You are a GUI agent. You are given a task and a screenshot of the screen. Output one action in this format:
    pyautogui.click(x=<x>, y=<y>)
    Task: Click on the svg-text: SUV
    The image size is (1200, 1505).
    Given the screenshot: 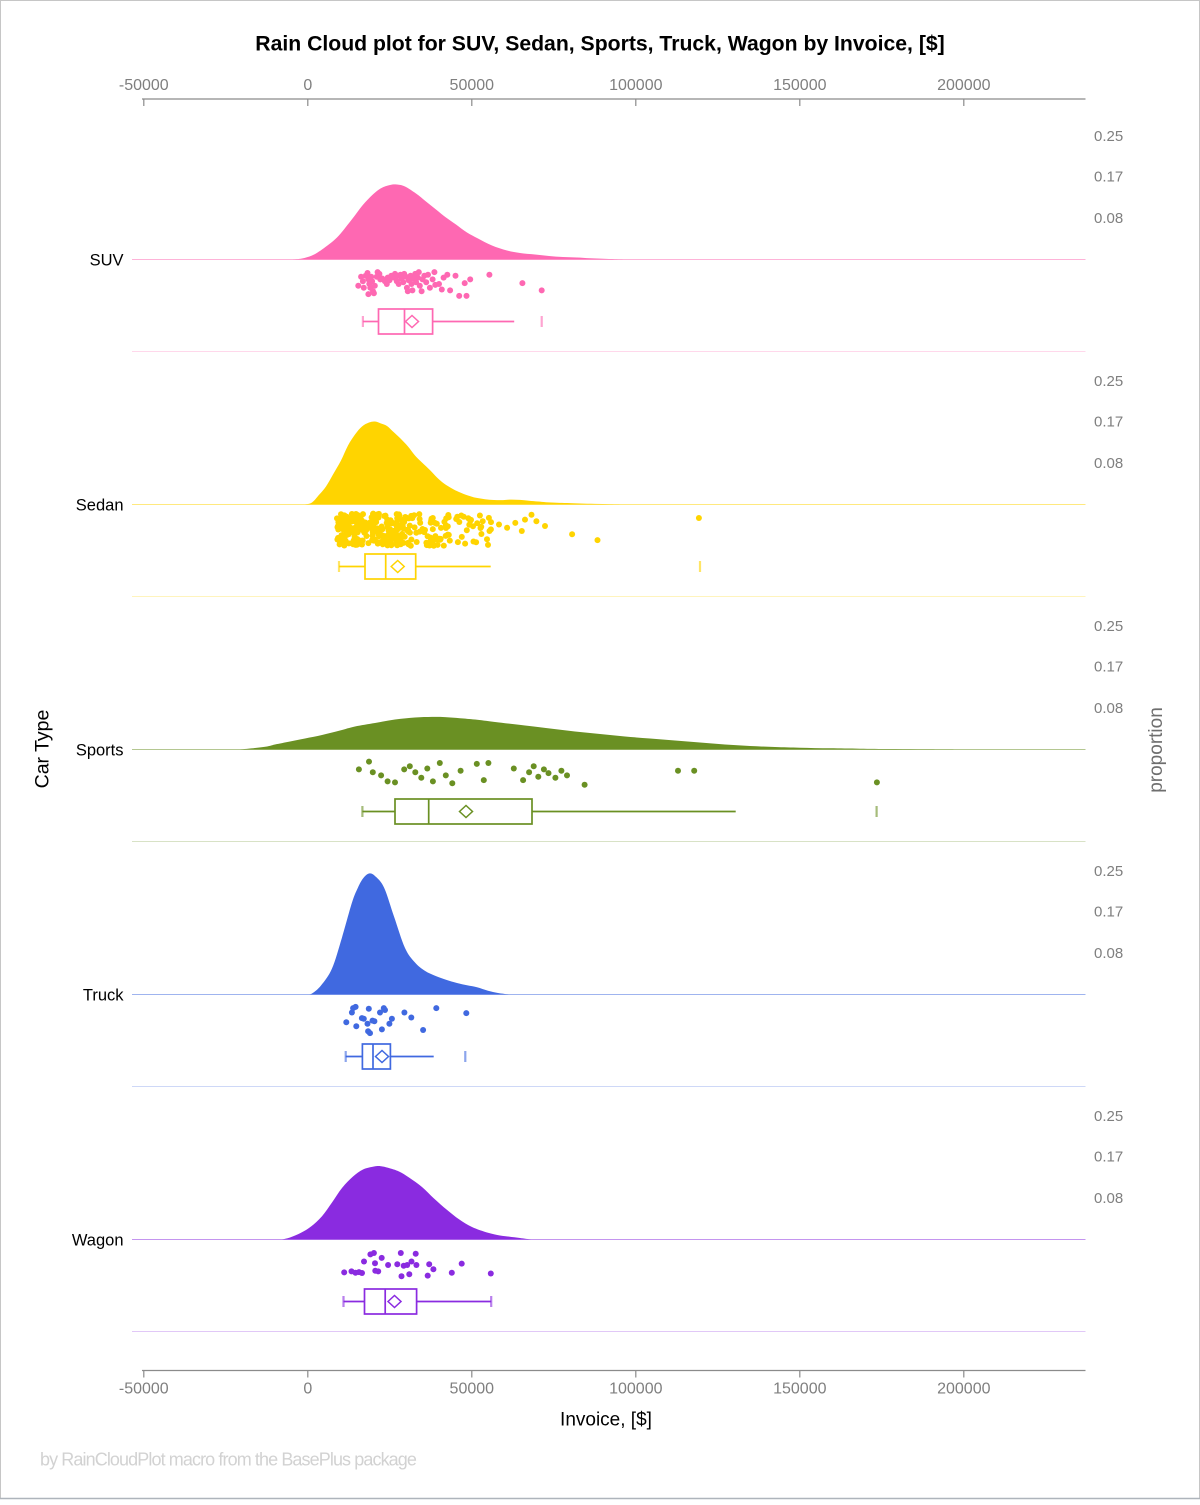 What is the action you would take?
    pyautogui.click(x=107, y=260)
    